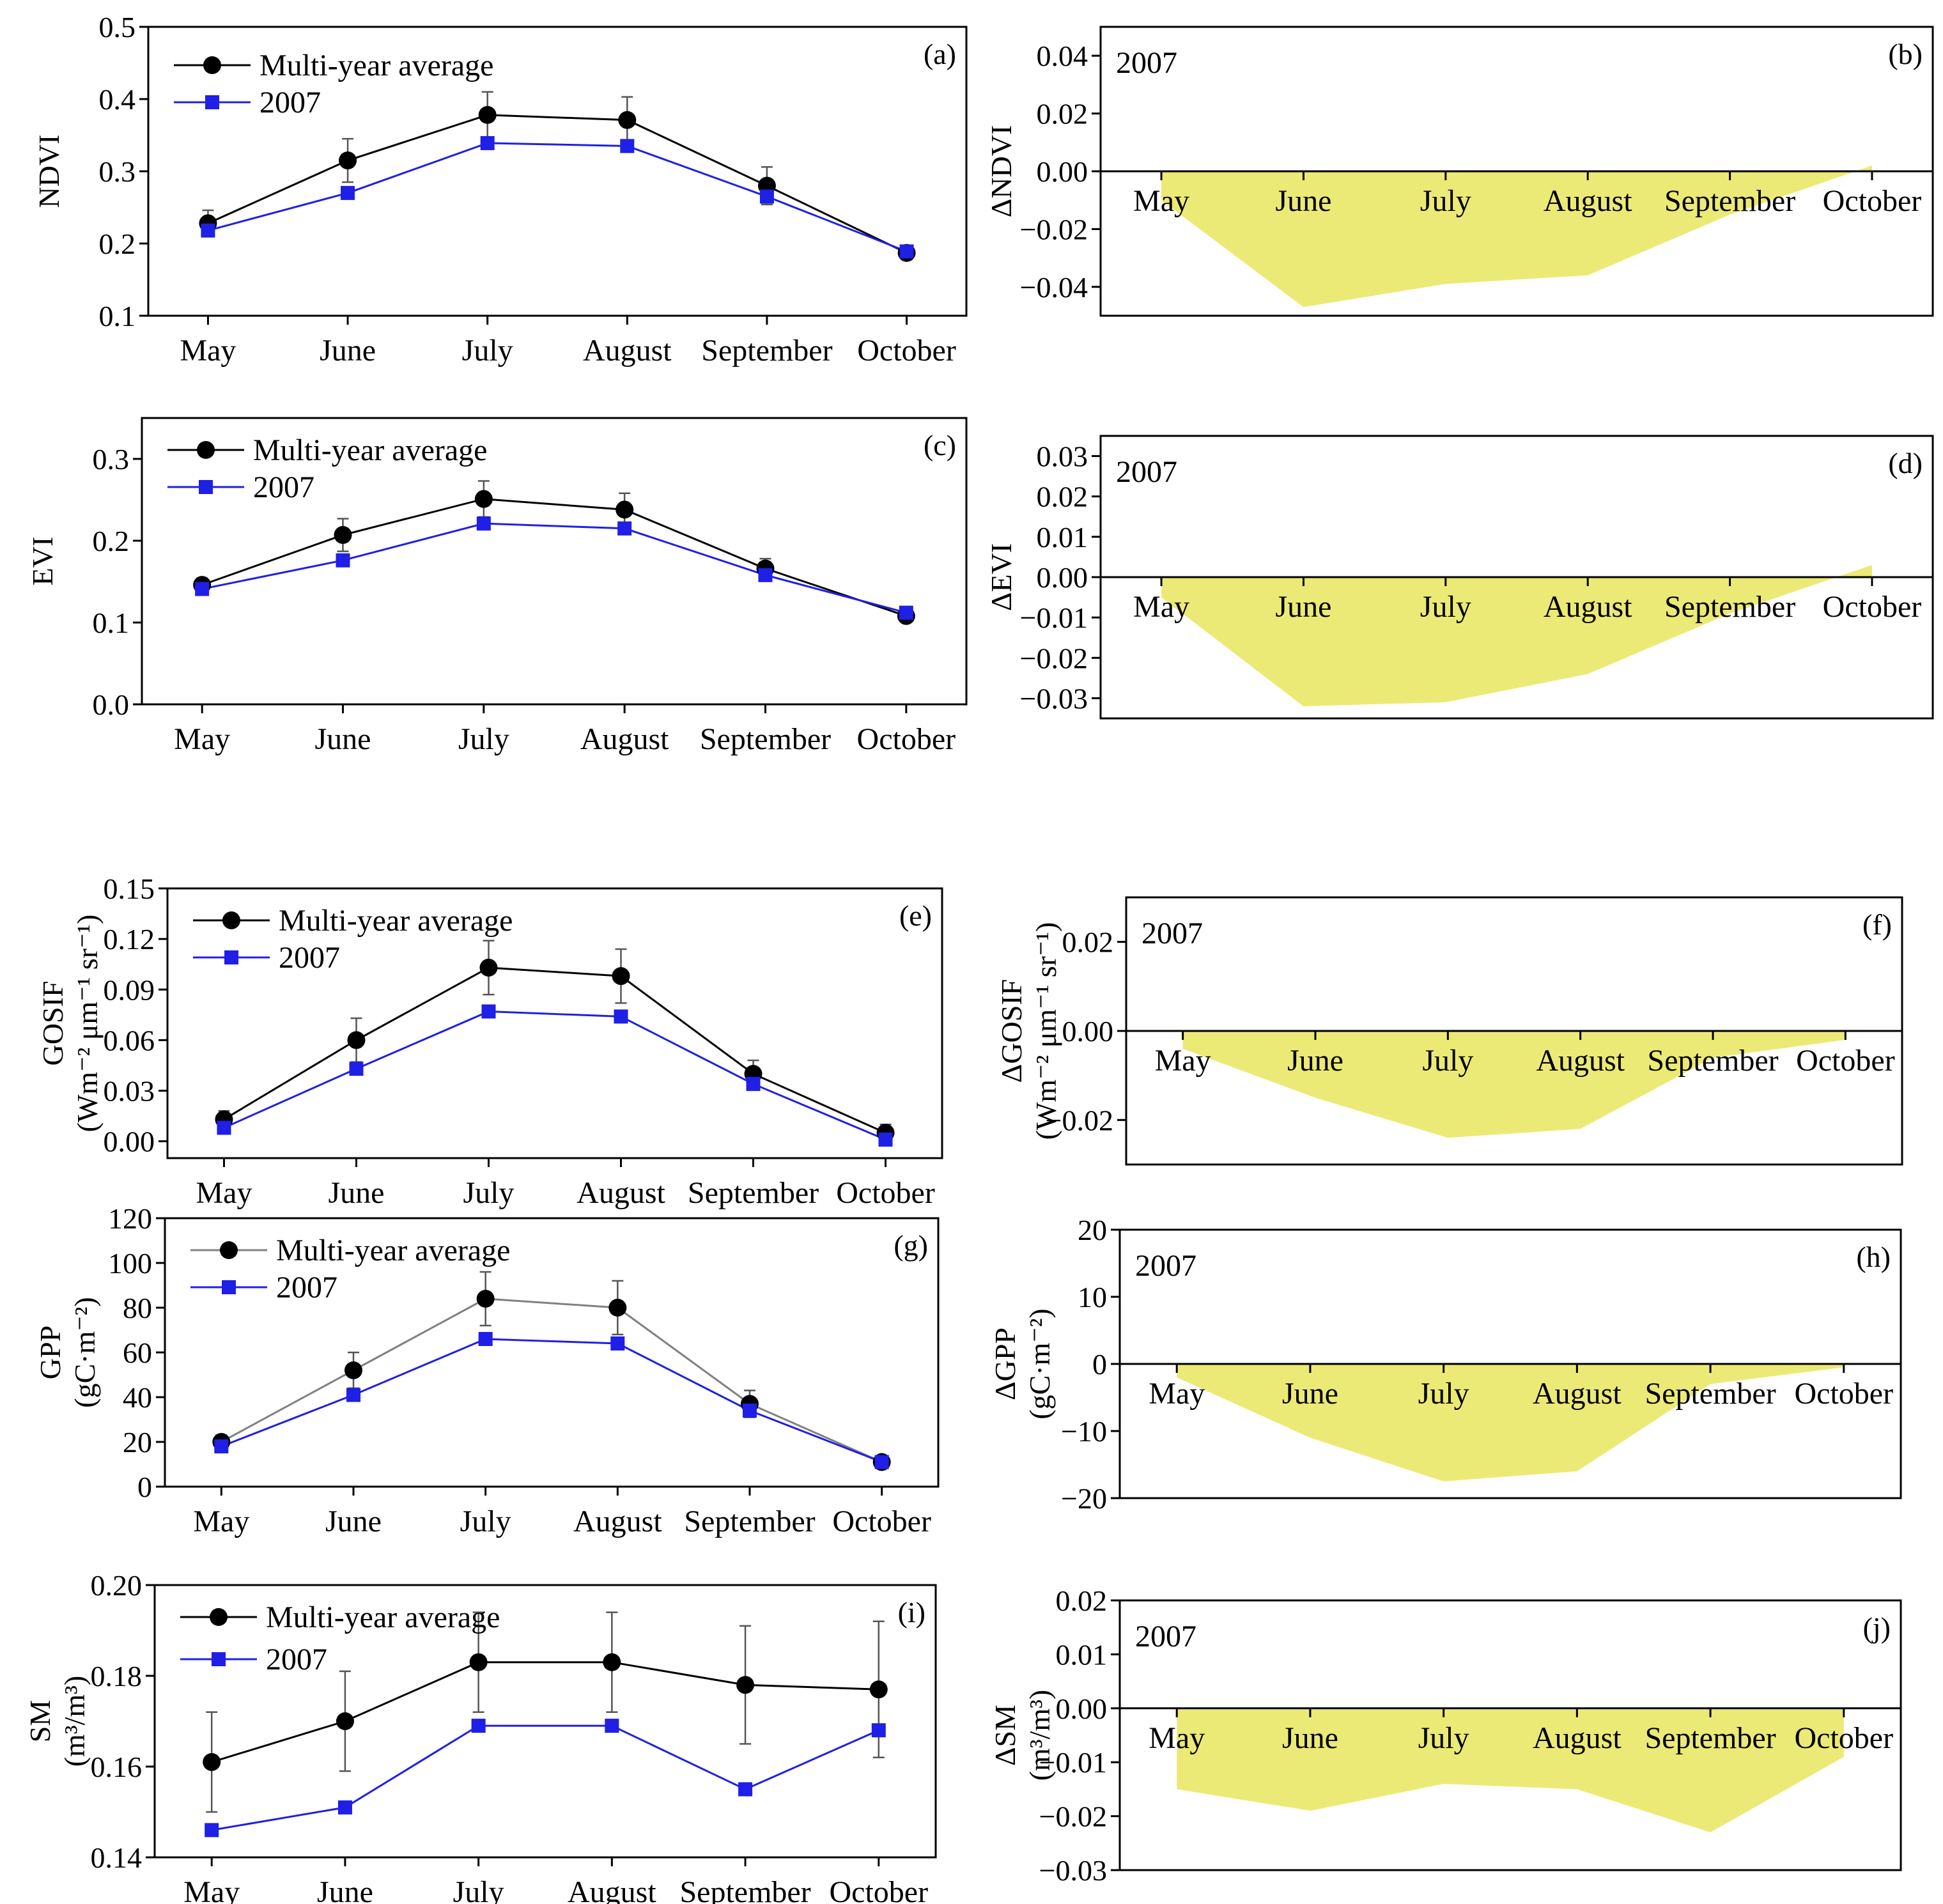  Describe the element at coordinates (1005, 1735) in the screenshot. I see `y-axis-title: ΔSM` at that location.